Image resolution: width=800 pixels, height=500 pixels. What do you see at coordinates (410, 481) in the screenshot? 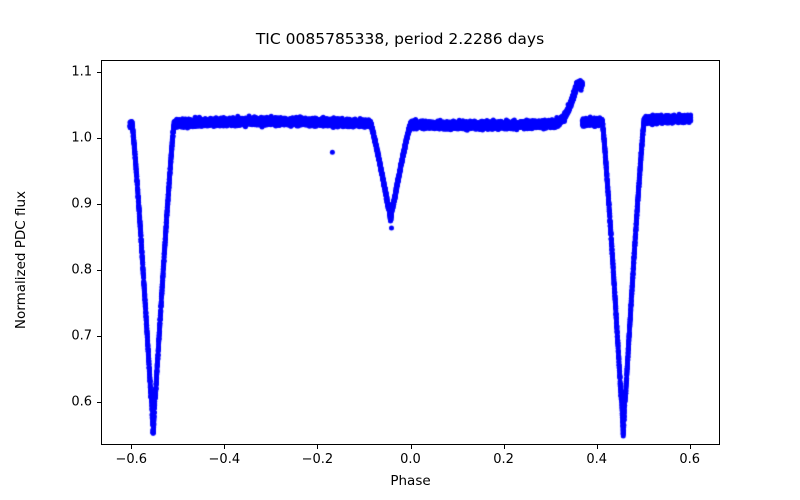
I see `x-axis-label: Phase` at bounding box center [410, 481].